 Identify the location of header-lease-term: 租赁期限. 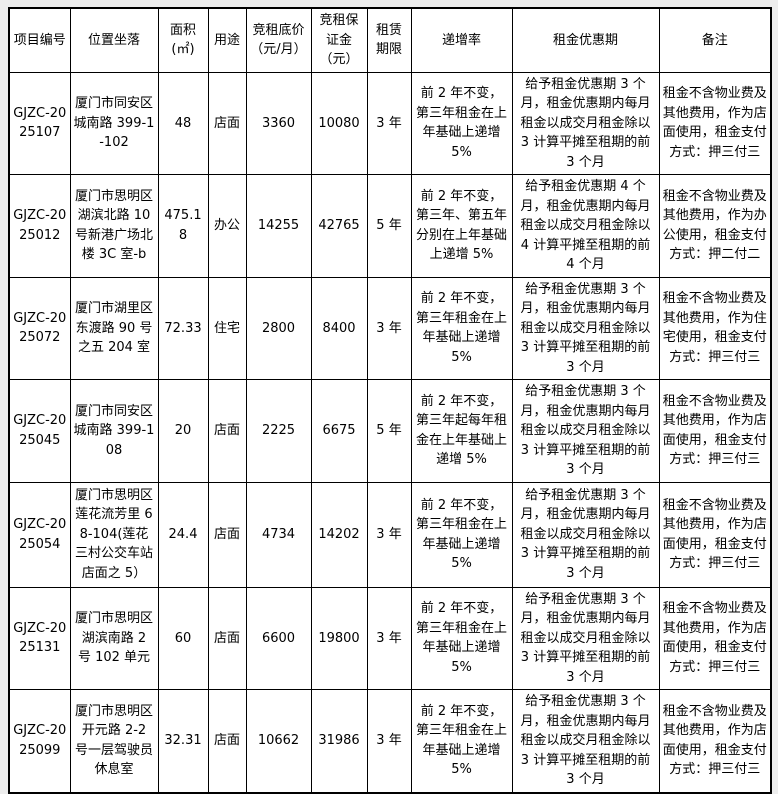
(389, 40).